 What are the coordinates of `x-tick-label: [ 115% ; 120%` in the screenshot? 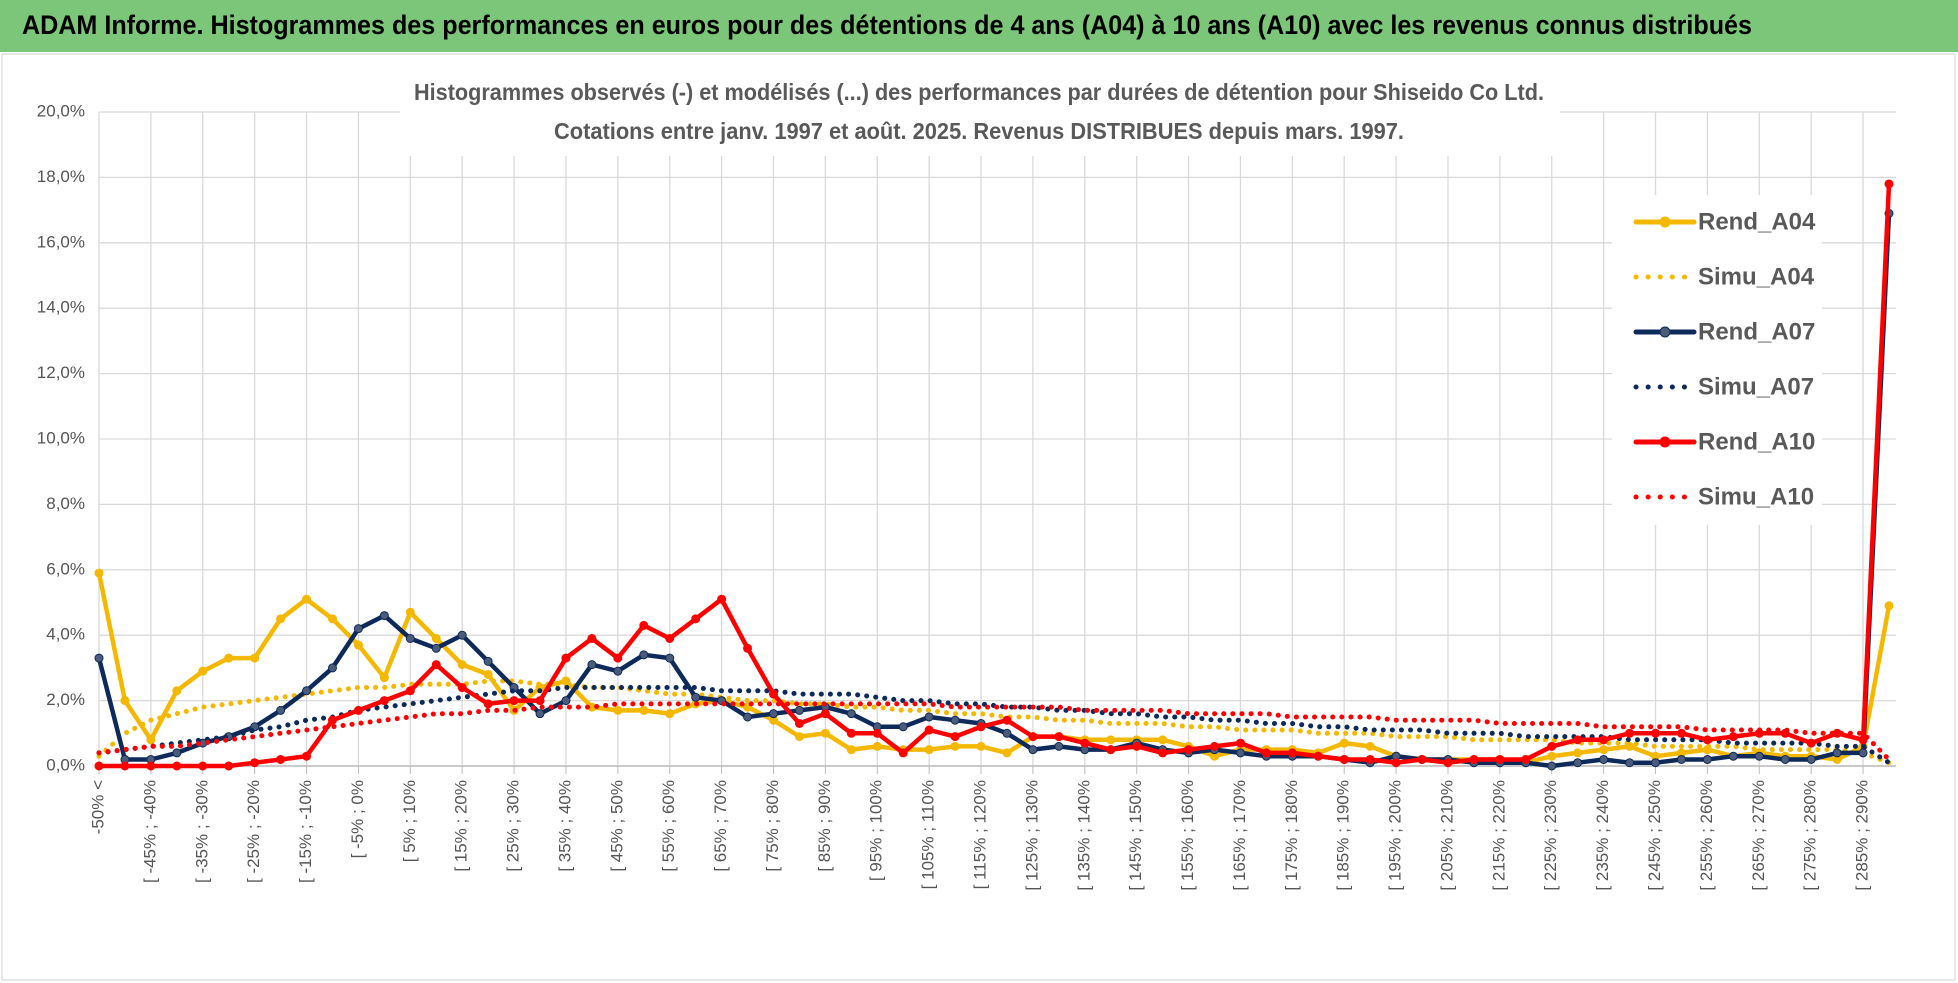 It's located at (980, 834).